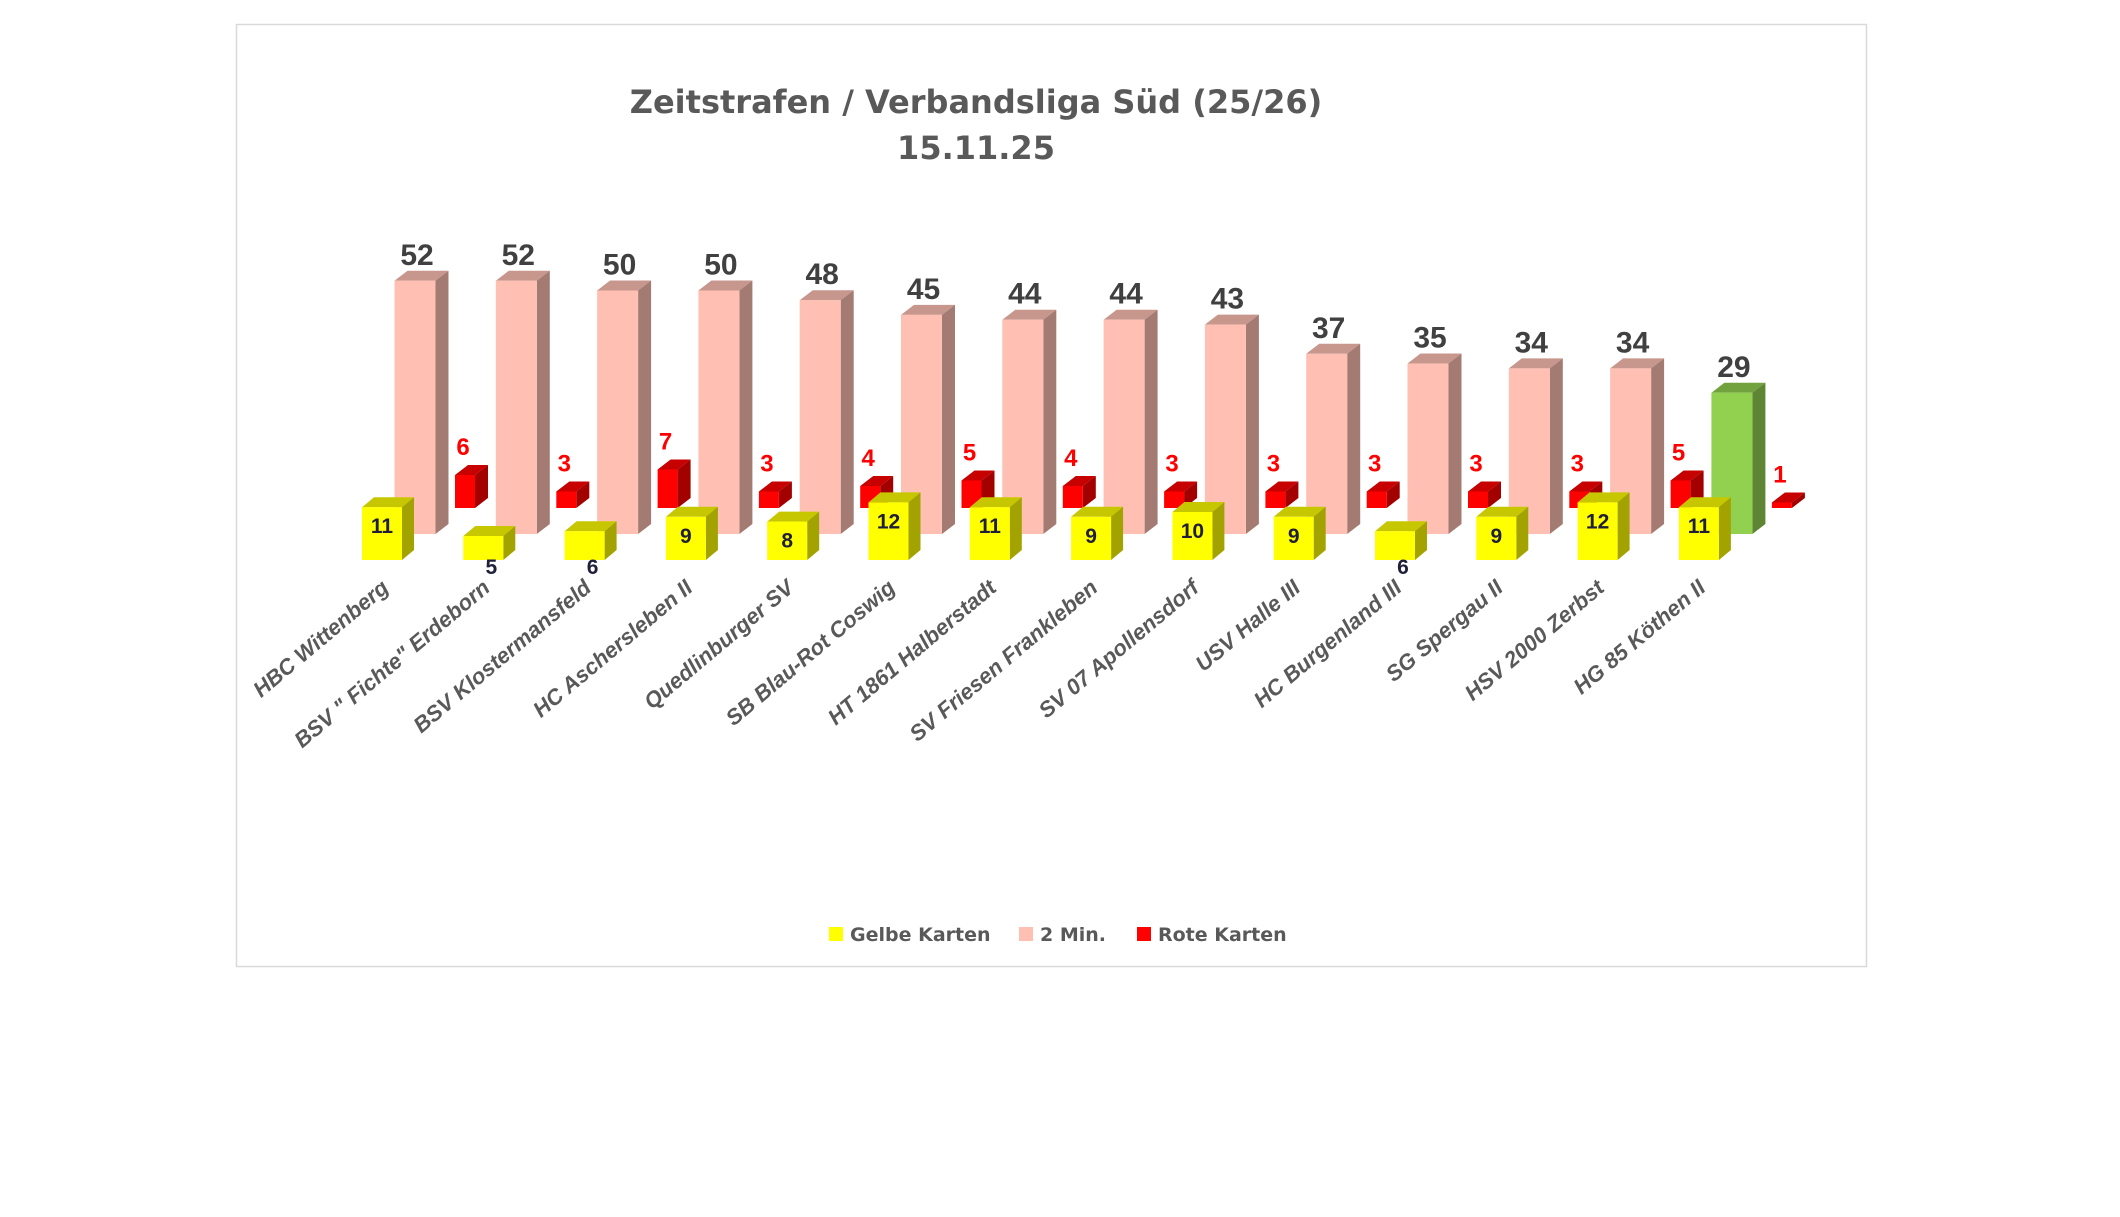 This screenshot has height=1217, width=2120. I want to click on legend-item-2-min: 2 Min., so click(1062, 935).